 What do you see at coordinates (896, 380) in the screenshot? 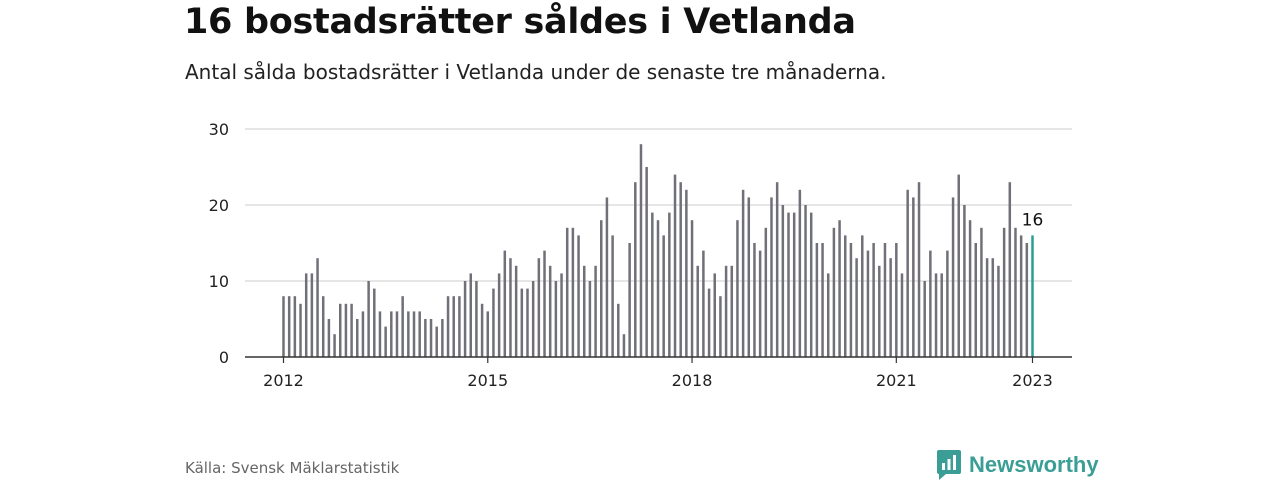
I see `x-tick-label: 2021` at bounding box center [896, 380].